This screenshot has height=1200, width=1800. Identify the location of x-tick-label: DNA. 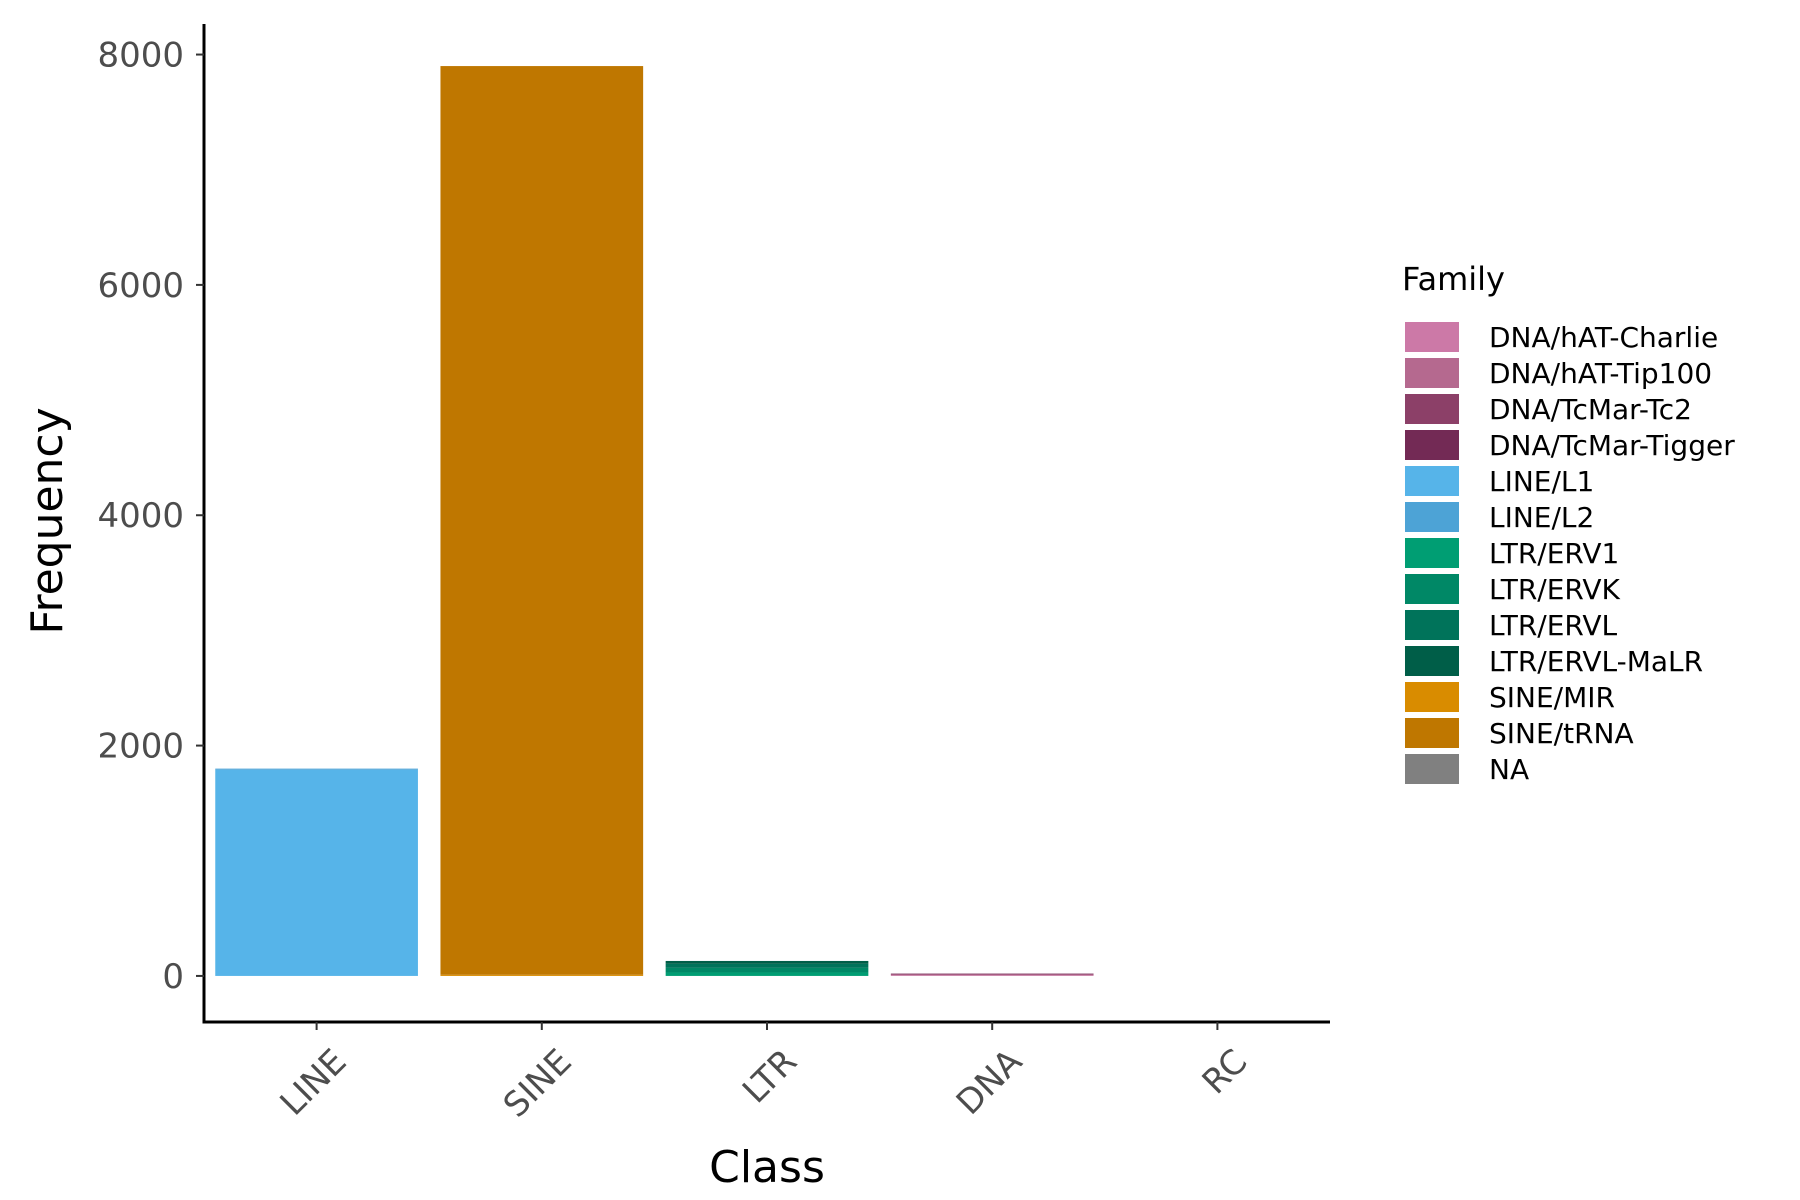
(989, 1082).